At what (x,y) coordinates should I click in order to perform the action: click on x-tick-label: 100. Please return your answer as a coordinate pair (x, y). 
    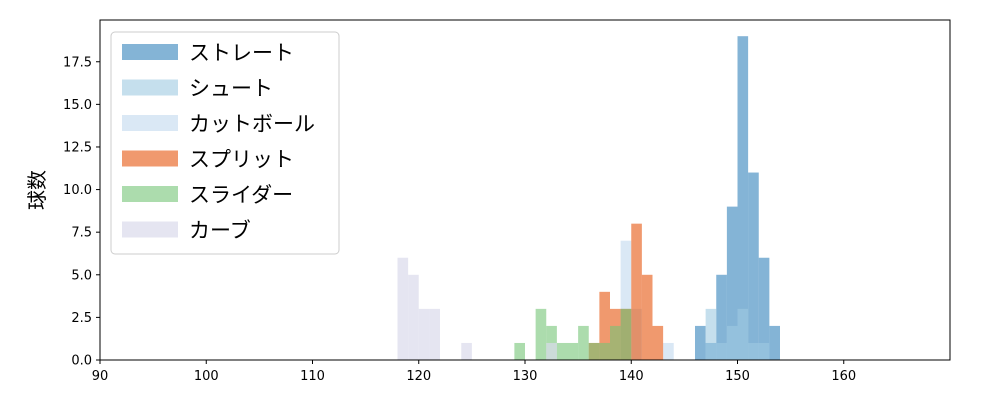
    Looking at the image, I should click on (206, 376).